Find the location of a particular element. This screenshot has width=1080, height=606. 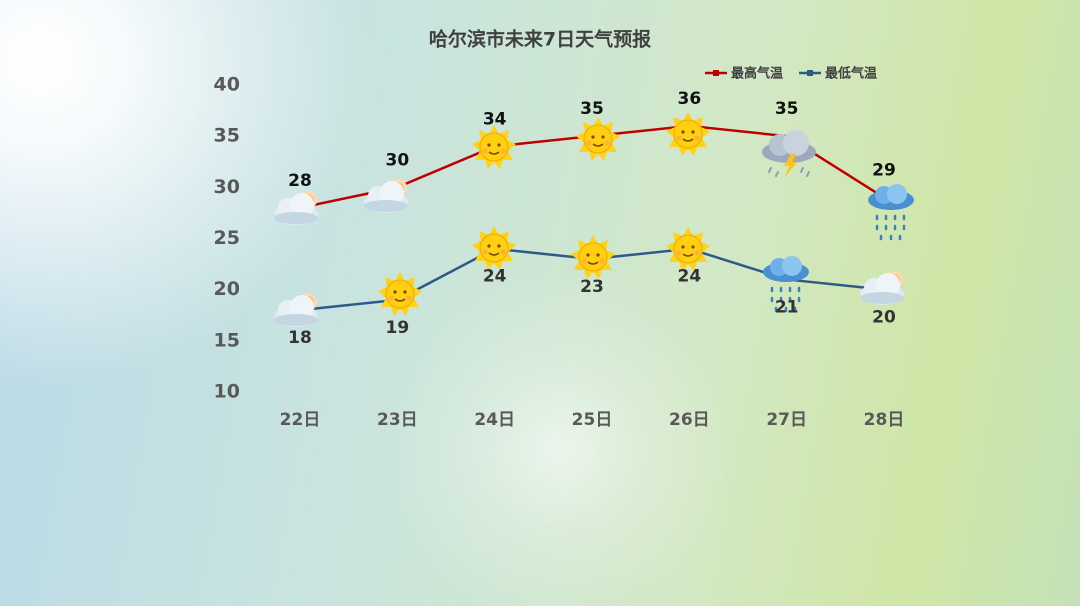

data-label: 20 is located at coordinates (884, 318).